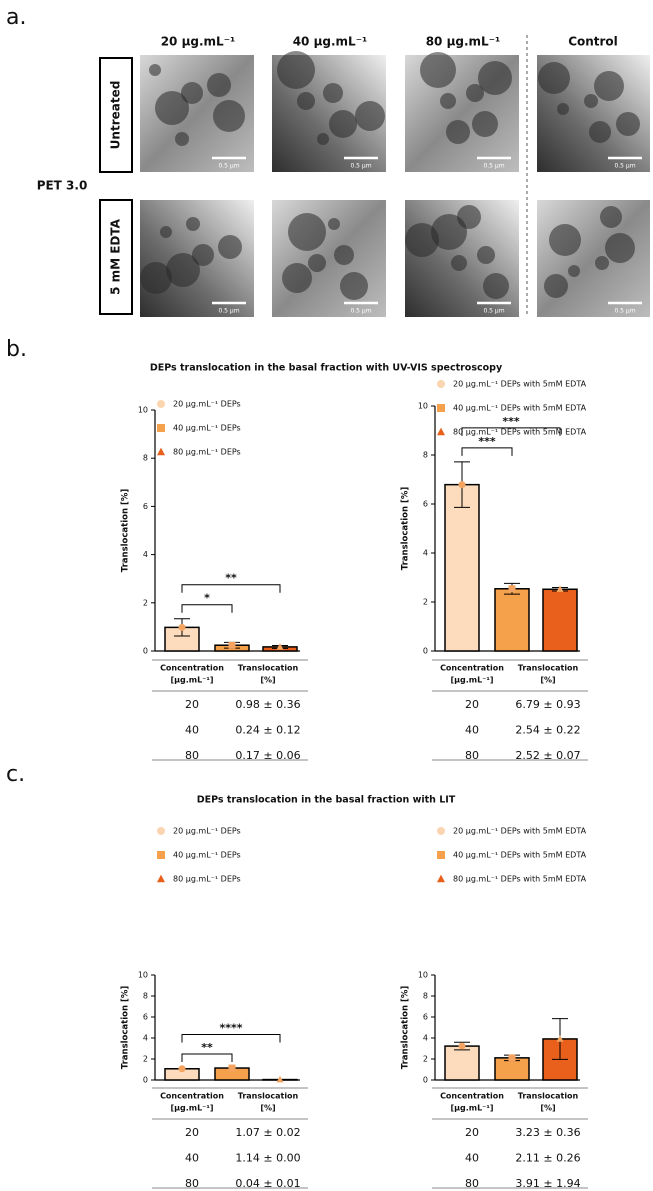 This screenshot has height=1191, width=653. What do you see at coordinates (207, 831) in the screenshot?
I see `legend-label: 20 µg.mL⁻¹ DEPs` at bounding box center [207, 831].